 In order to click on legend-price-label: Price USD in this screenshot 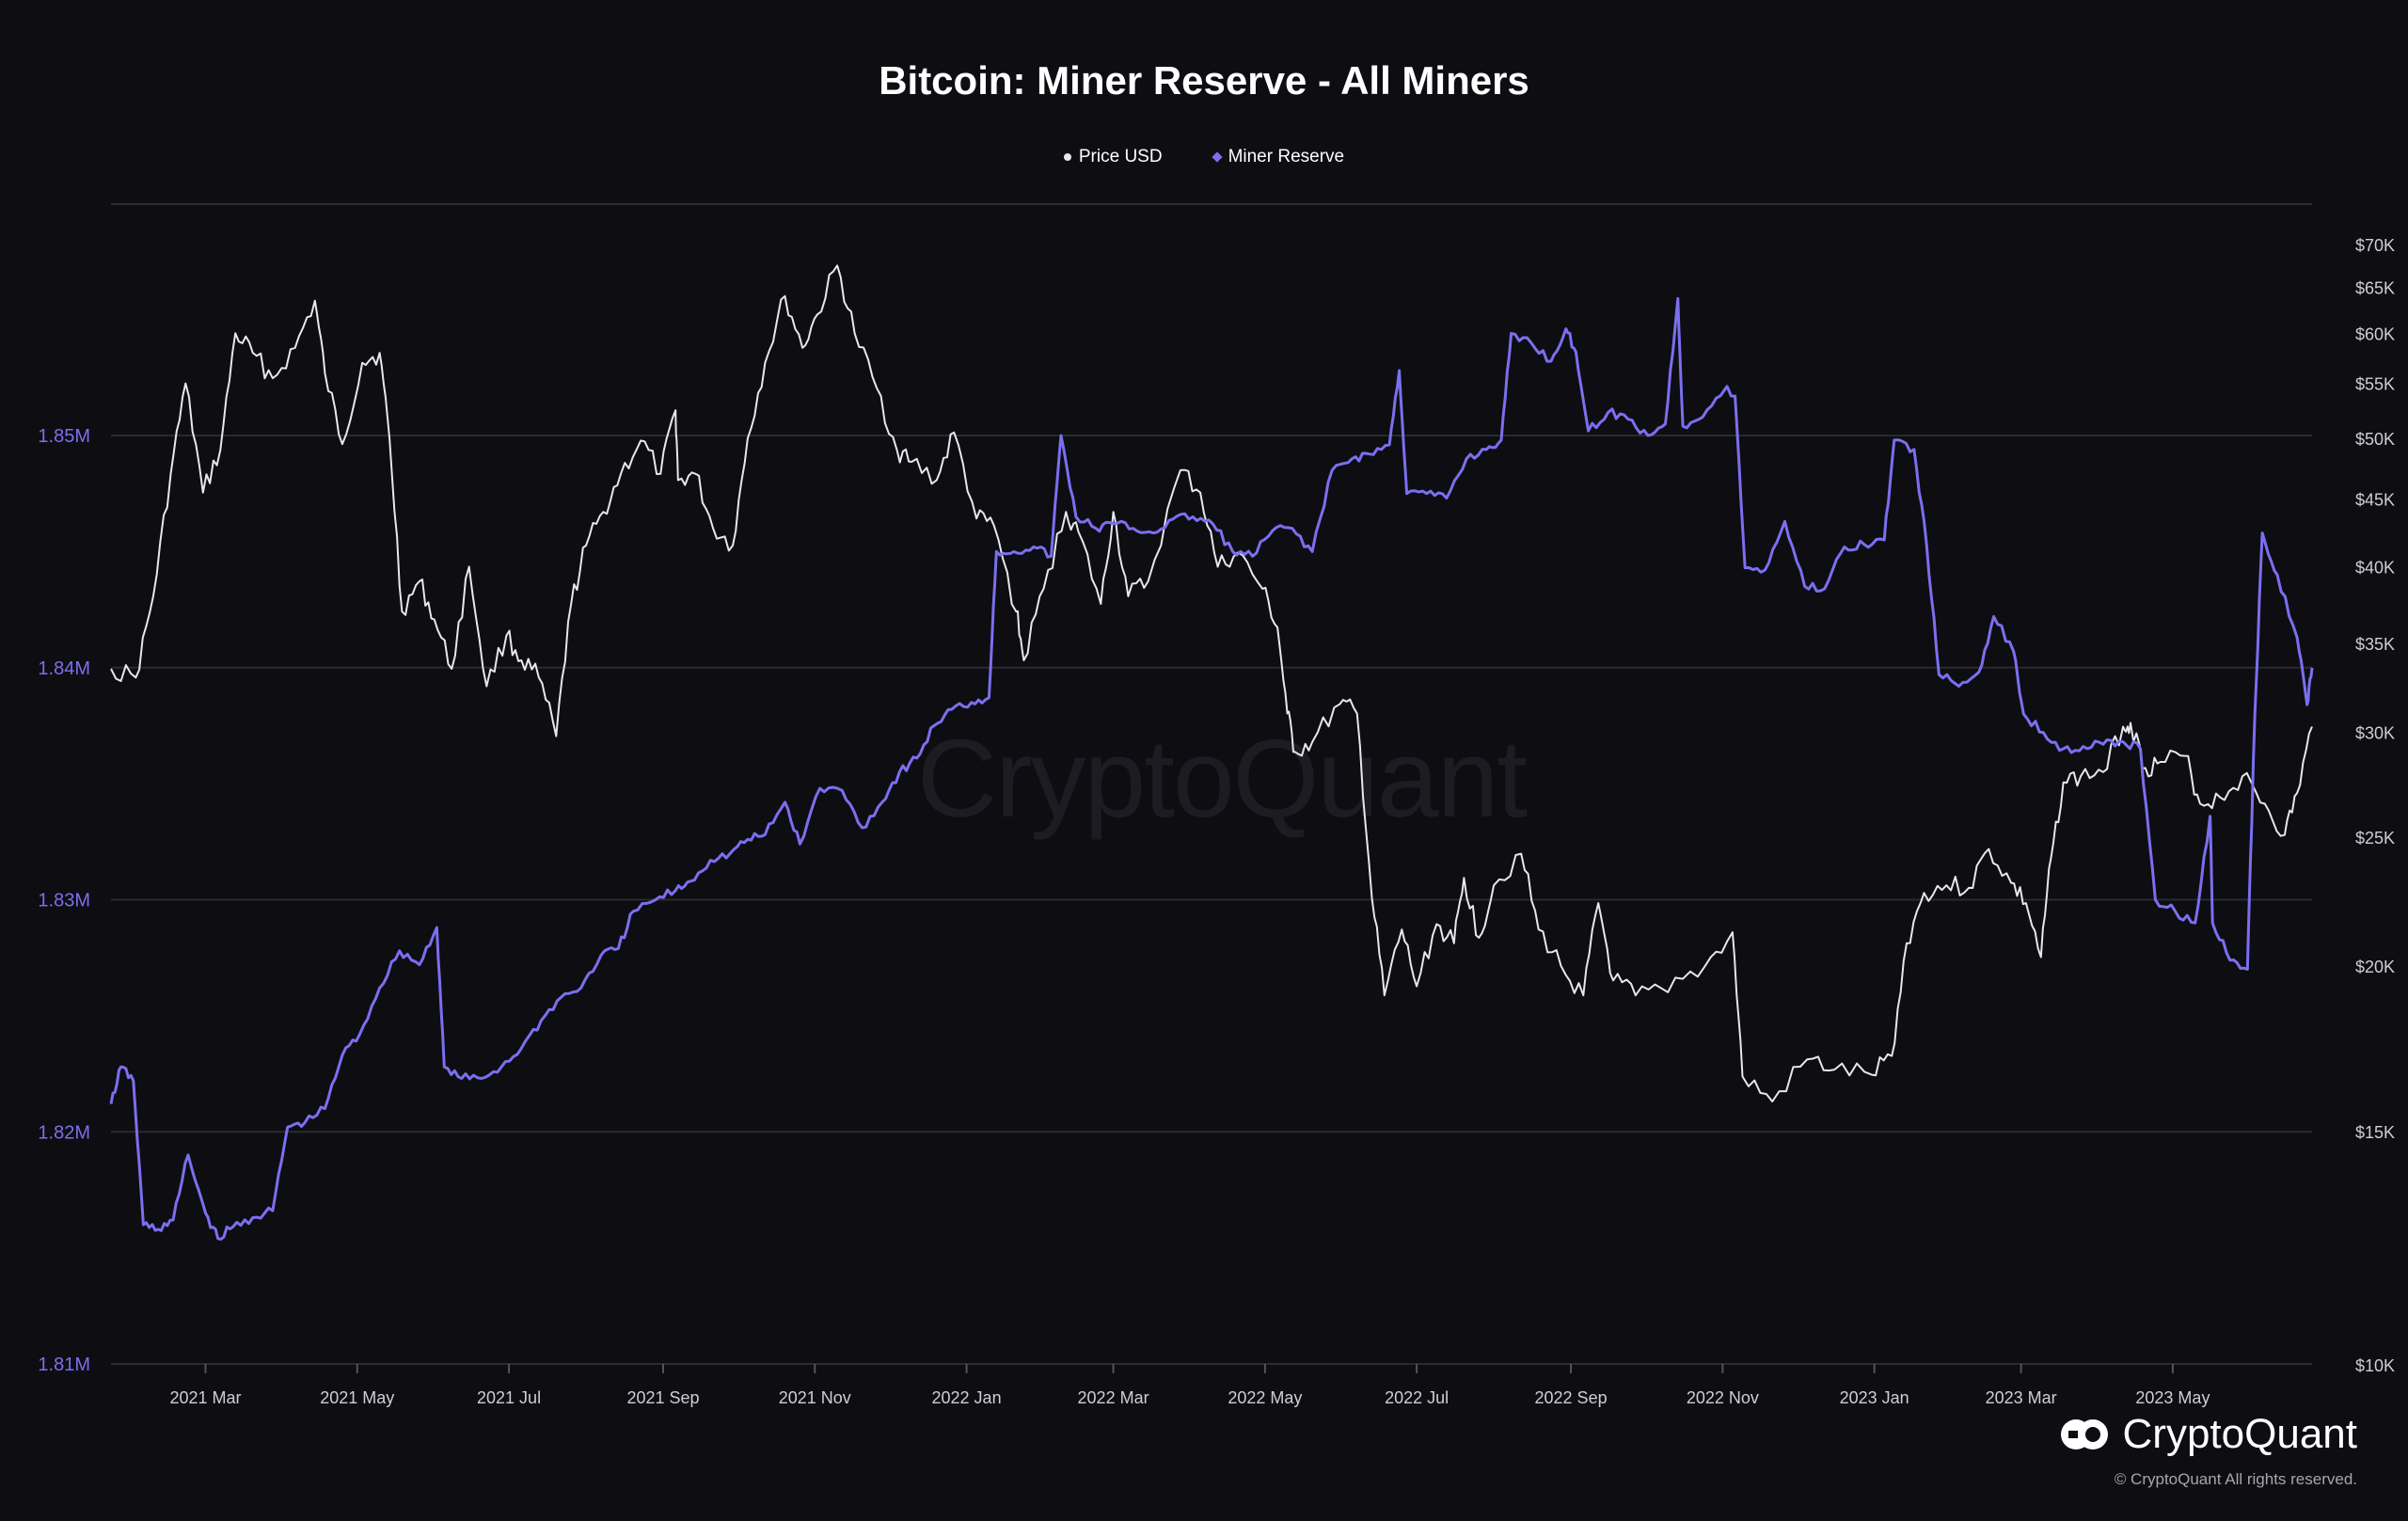, I will do `click(1121, 156)`.